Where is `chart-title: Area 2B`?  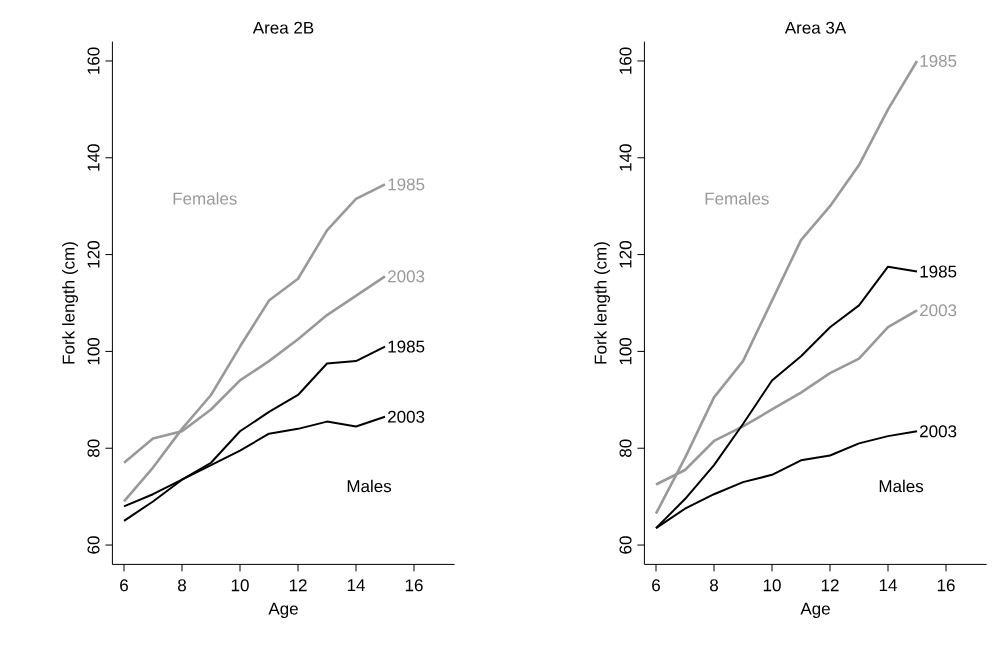
chart-title: Area 2B is located at coordinates (283, 27).